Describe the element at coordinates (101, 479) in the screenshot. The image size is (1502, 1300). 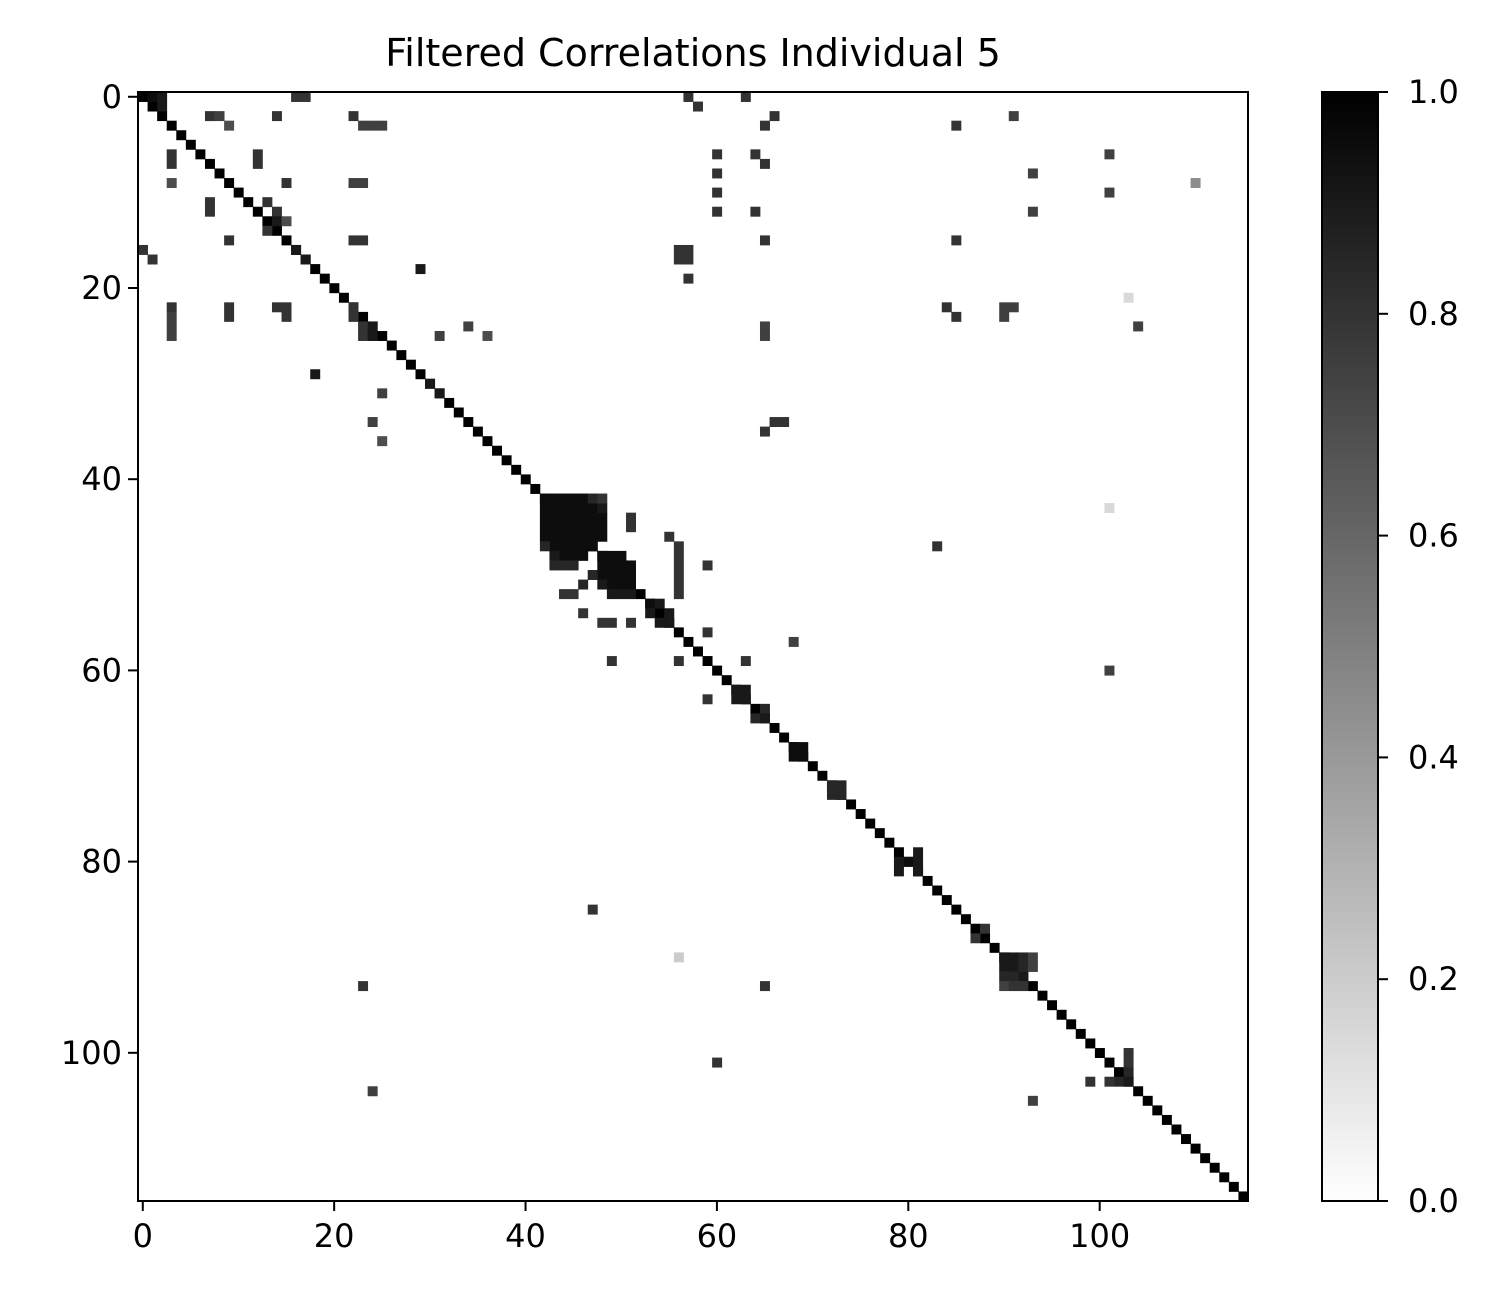
I see `y-tick-label: 40` at that location.